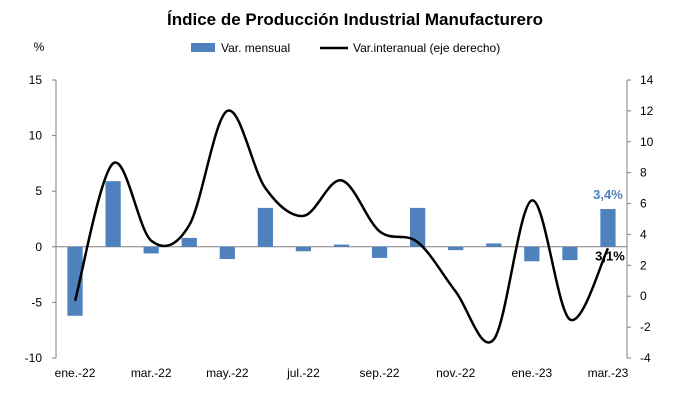  What do you see at coordinates (227, 373) in the screenshot?
I see `x-tick-label: may.-22` at bounding box center [227, 373].